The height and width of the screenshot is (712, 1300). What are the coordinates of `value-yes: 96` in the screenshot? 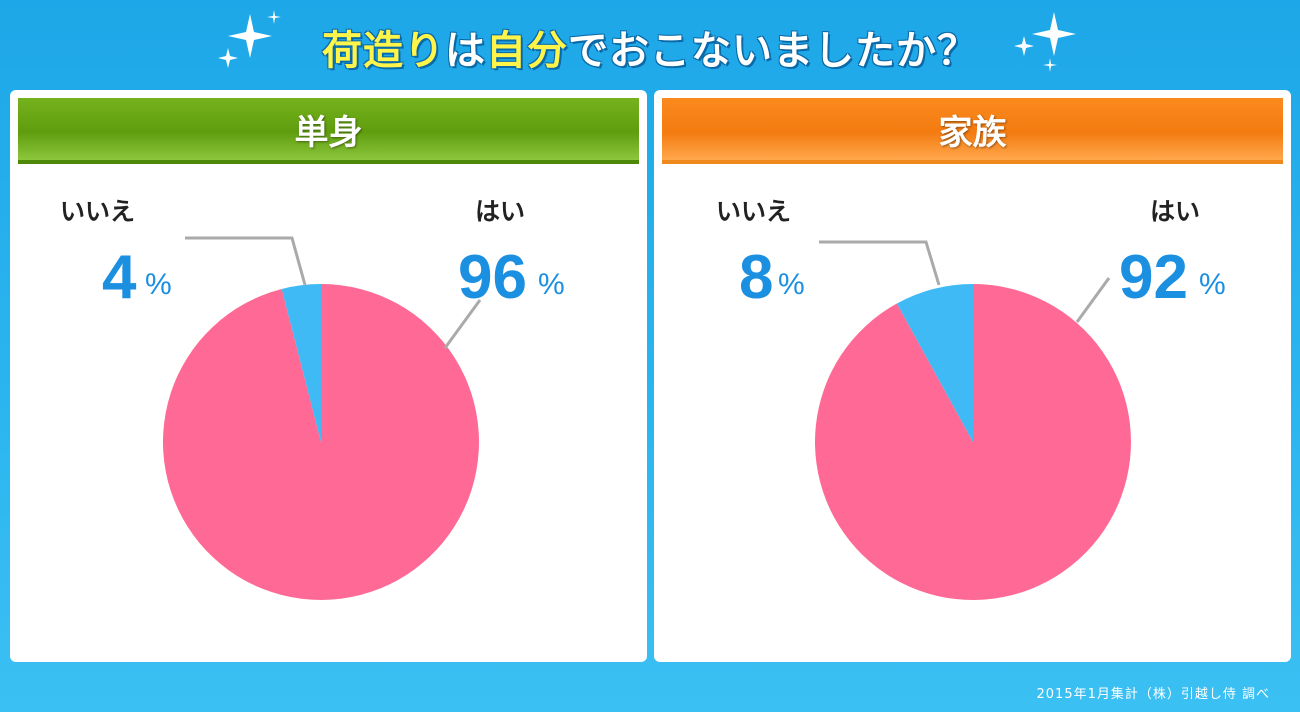 It's located at (492, 277).